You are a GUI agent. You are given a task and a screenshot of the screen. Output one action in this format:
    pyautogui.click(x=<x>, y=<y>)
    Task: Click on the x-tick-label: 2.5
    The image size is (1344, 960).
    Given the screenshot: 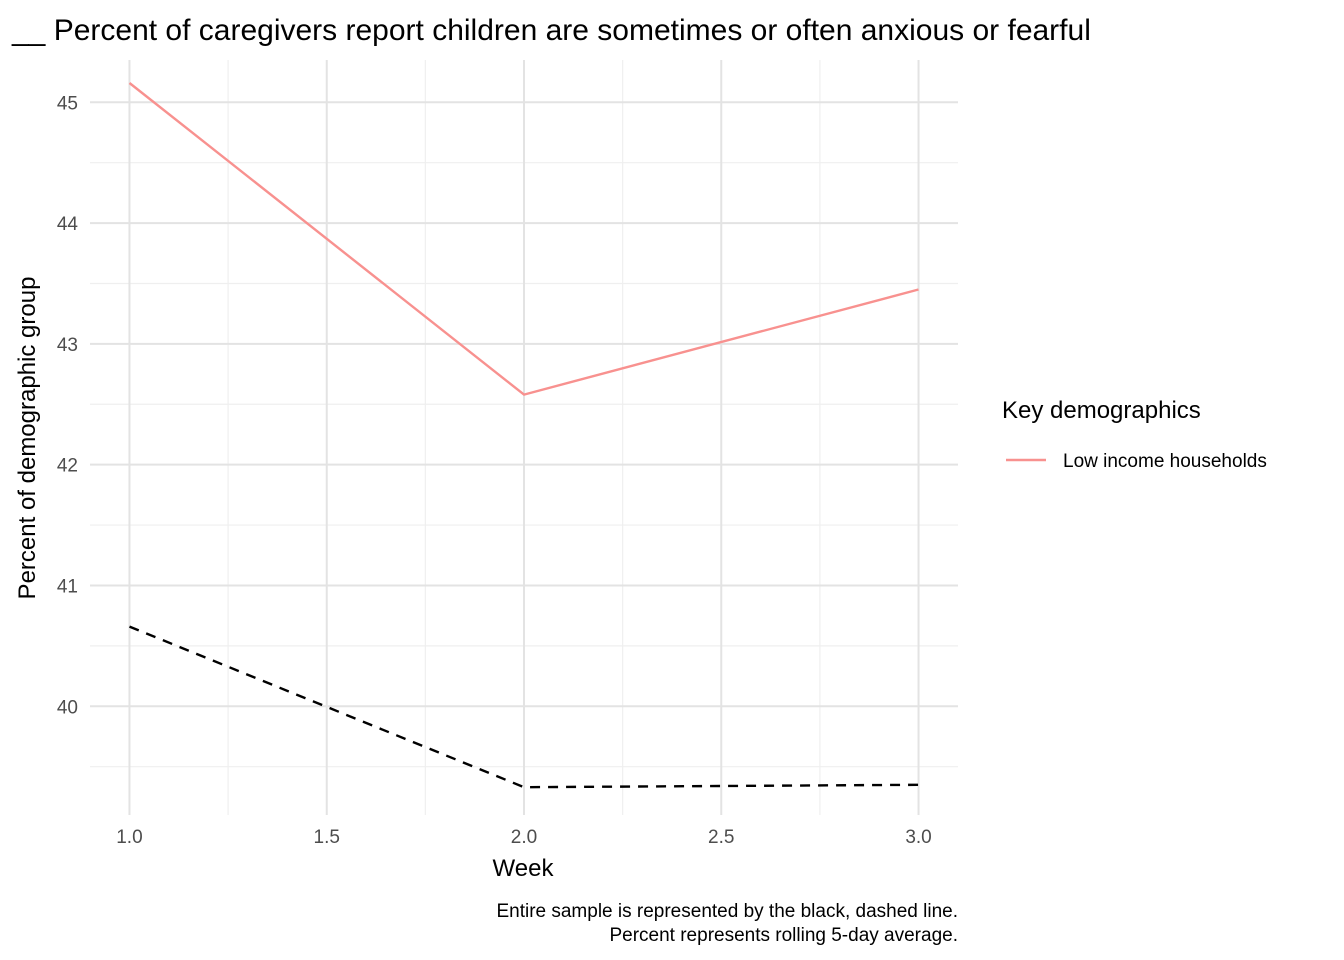 What is the action you would take?
    pyautogui.click(x=721, y=837)
    